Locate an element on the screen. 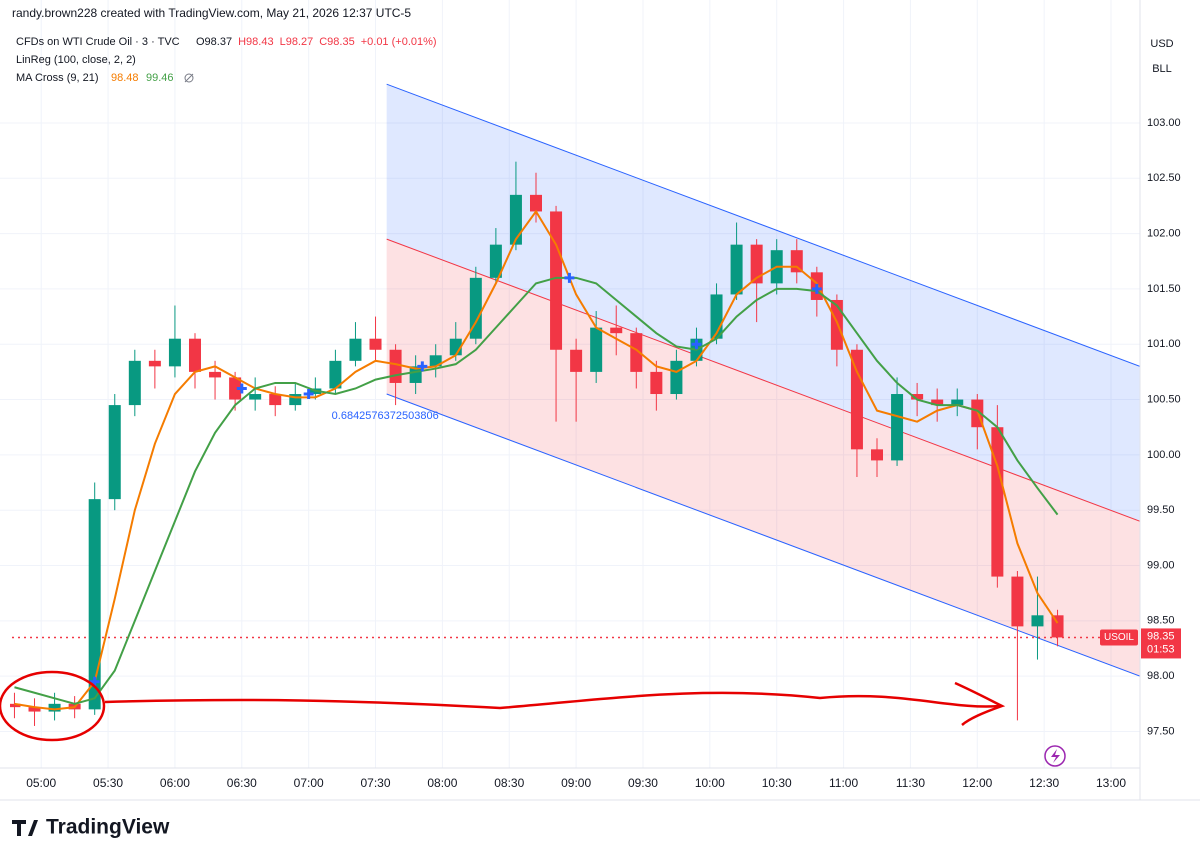 This screenshot has width=1200, height=856. y-tick-label: 100.50 is located at coordinates (1164, 399).